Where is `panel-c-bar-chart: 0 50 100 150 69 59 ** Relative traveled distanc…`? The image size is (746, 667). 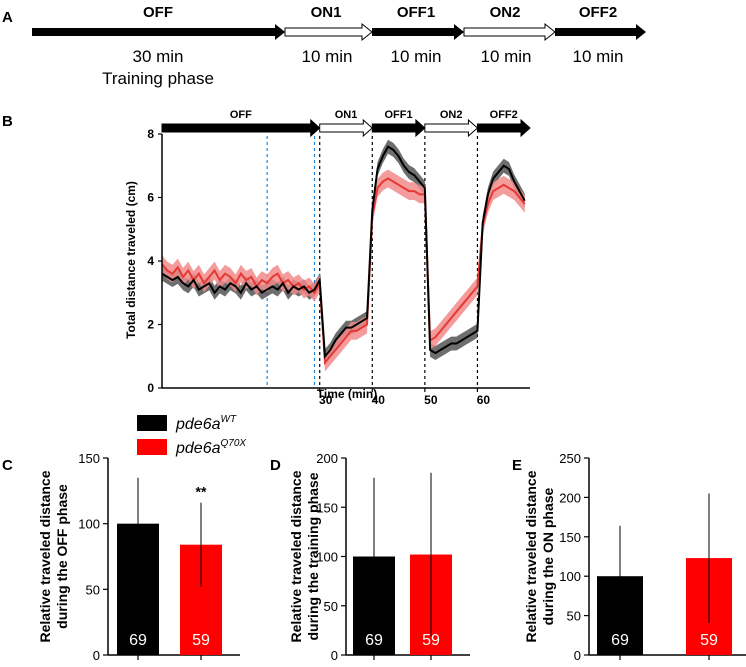 panel-c-bar-chart: 0 50 100 150 69 59 ** Relative traveled distanc… is located at coordinates (138, 557).